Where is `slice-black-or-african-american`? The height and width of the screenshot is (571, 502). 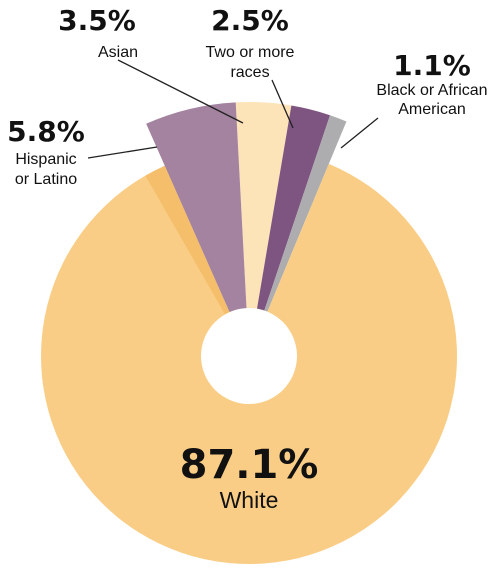
slice-black-or-african-american is located at coordinates (298, 236).